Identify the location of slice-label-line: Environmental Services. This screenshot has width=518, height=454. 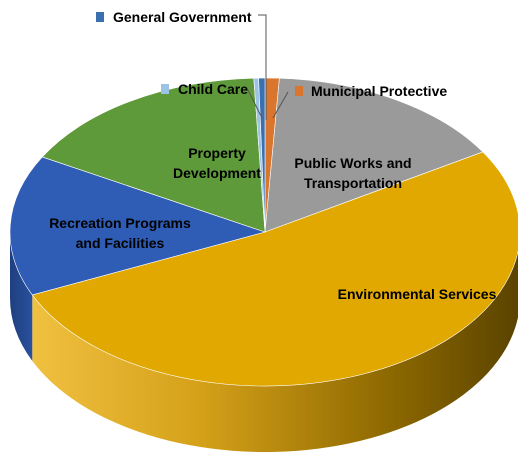
(417, 294).